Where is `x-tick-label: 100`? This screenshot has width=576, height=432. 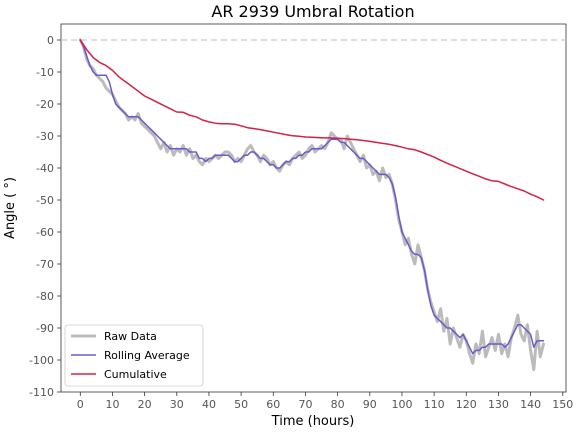
x-tick-label: 100 is located at coordinates (401, 404).